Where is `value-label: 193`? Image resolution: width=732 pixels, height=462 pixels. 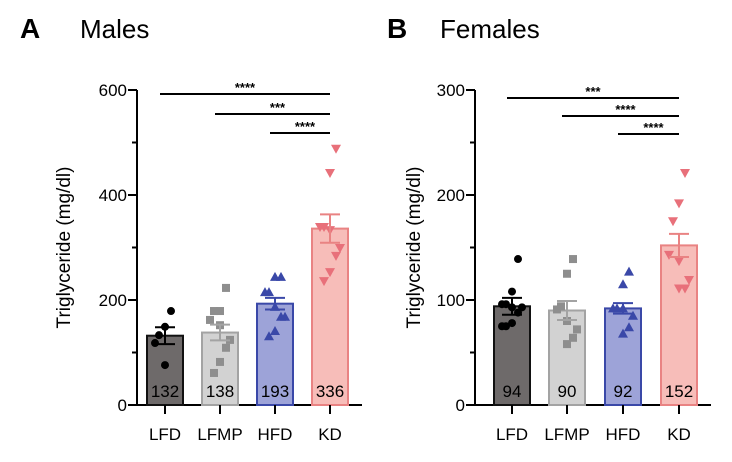 value-label: 193 is located at coordinates (275, 391).